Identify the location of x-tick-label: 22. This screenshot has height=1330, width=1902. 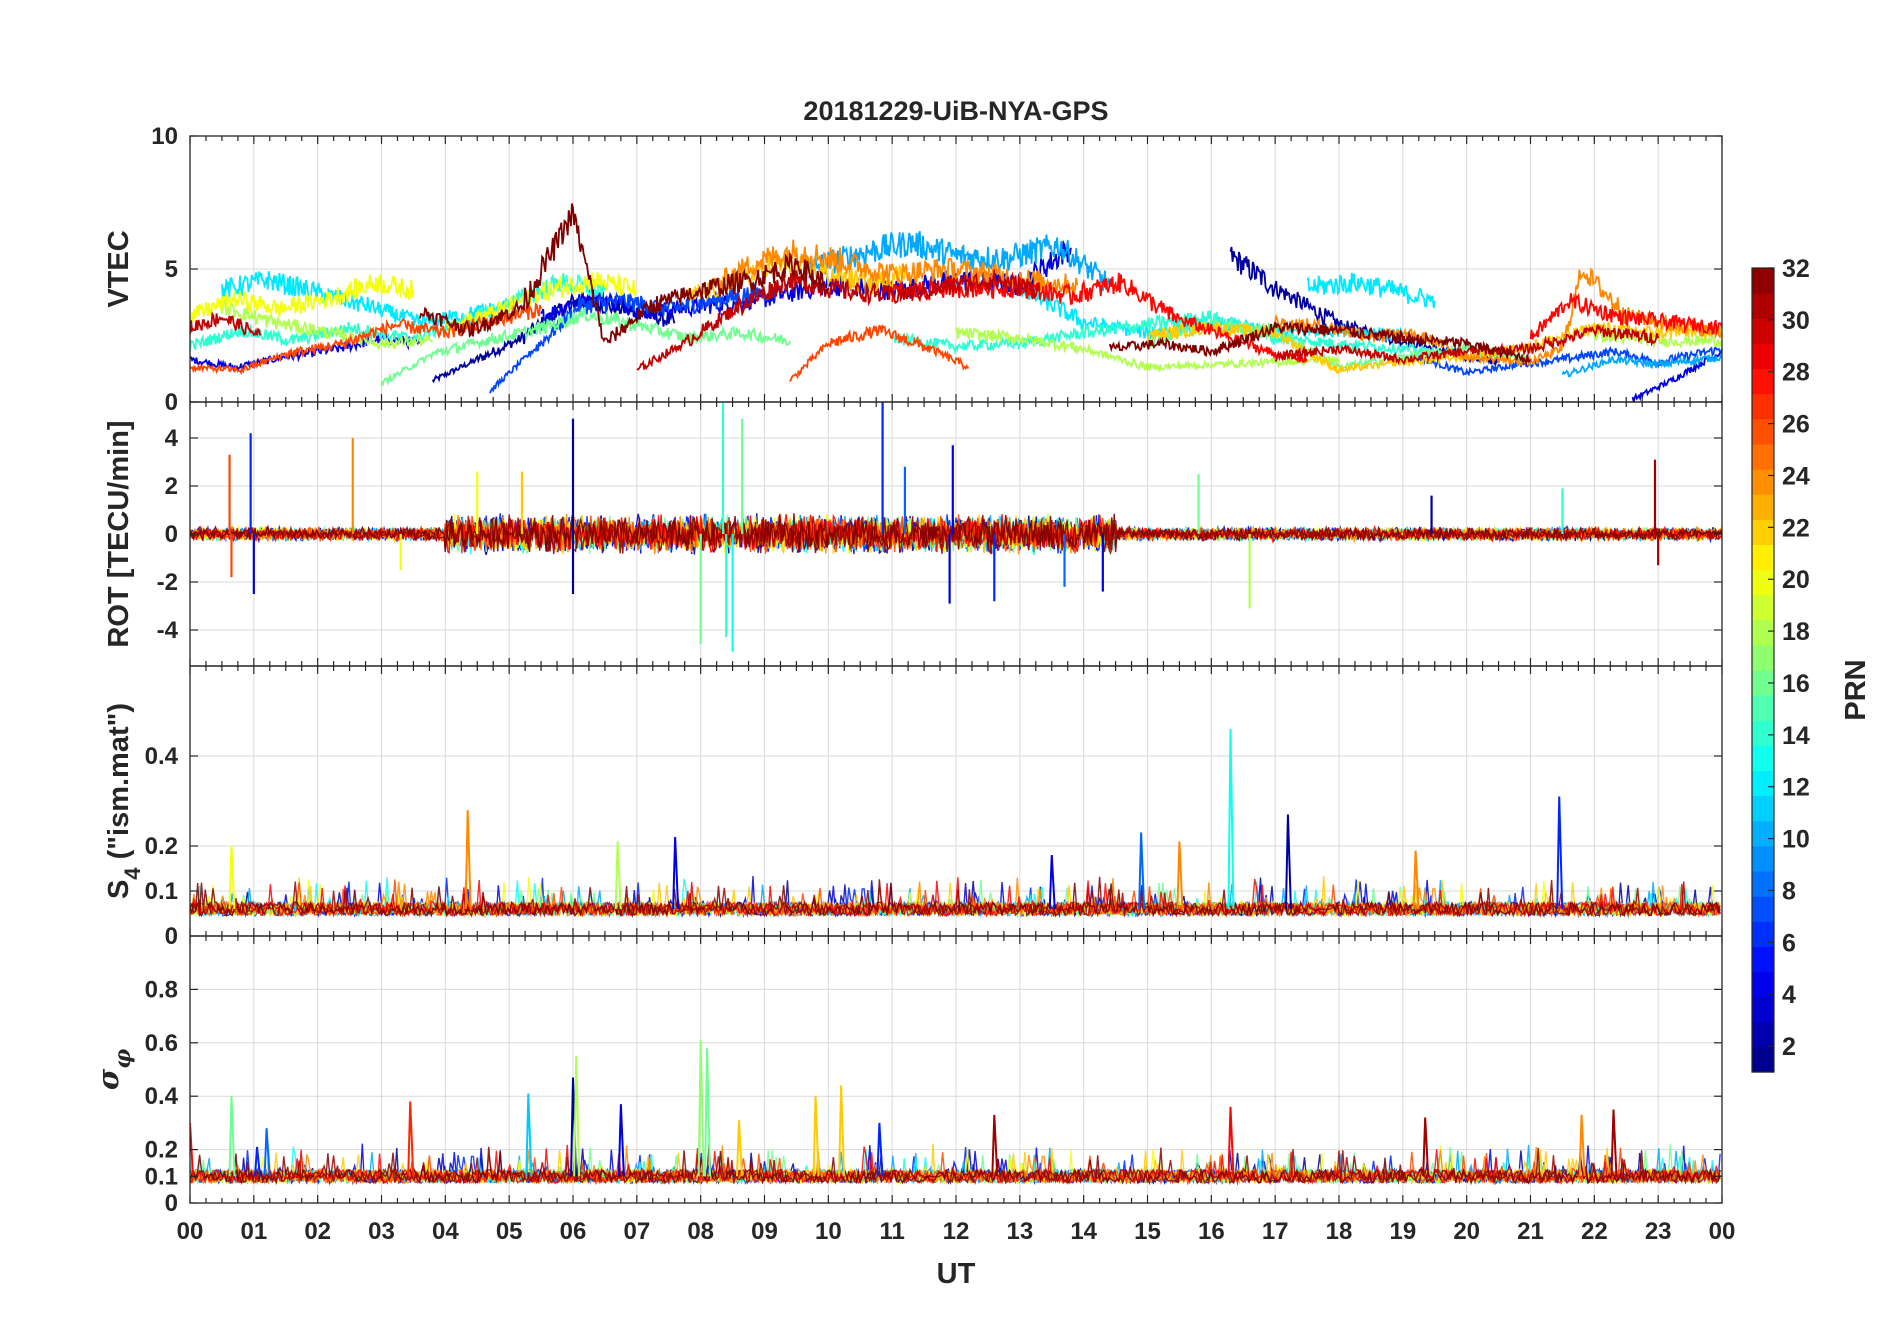
(1594, 1231).